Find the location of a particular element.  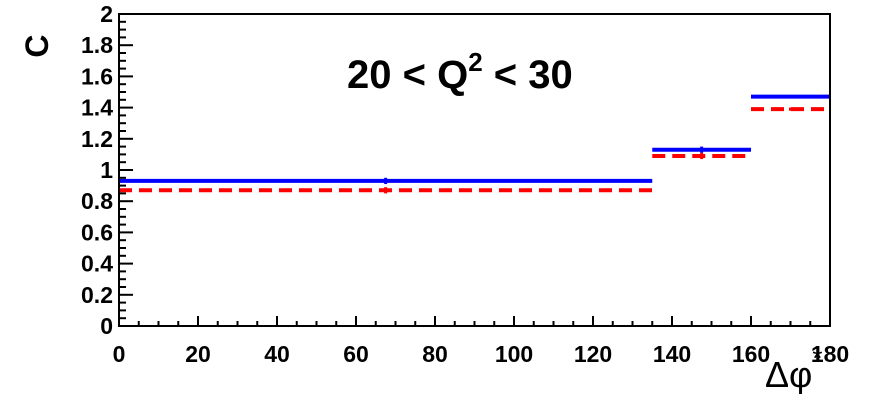

x-axis-title: Δφ* is located at coordinates (794, 368).